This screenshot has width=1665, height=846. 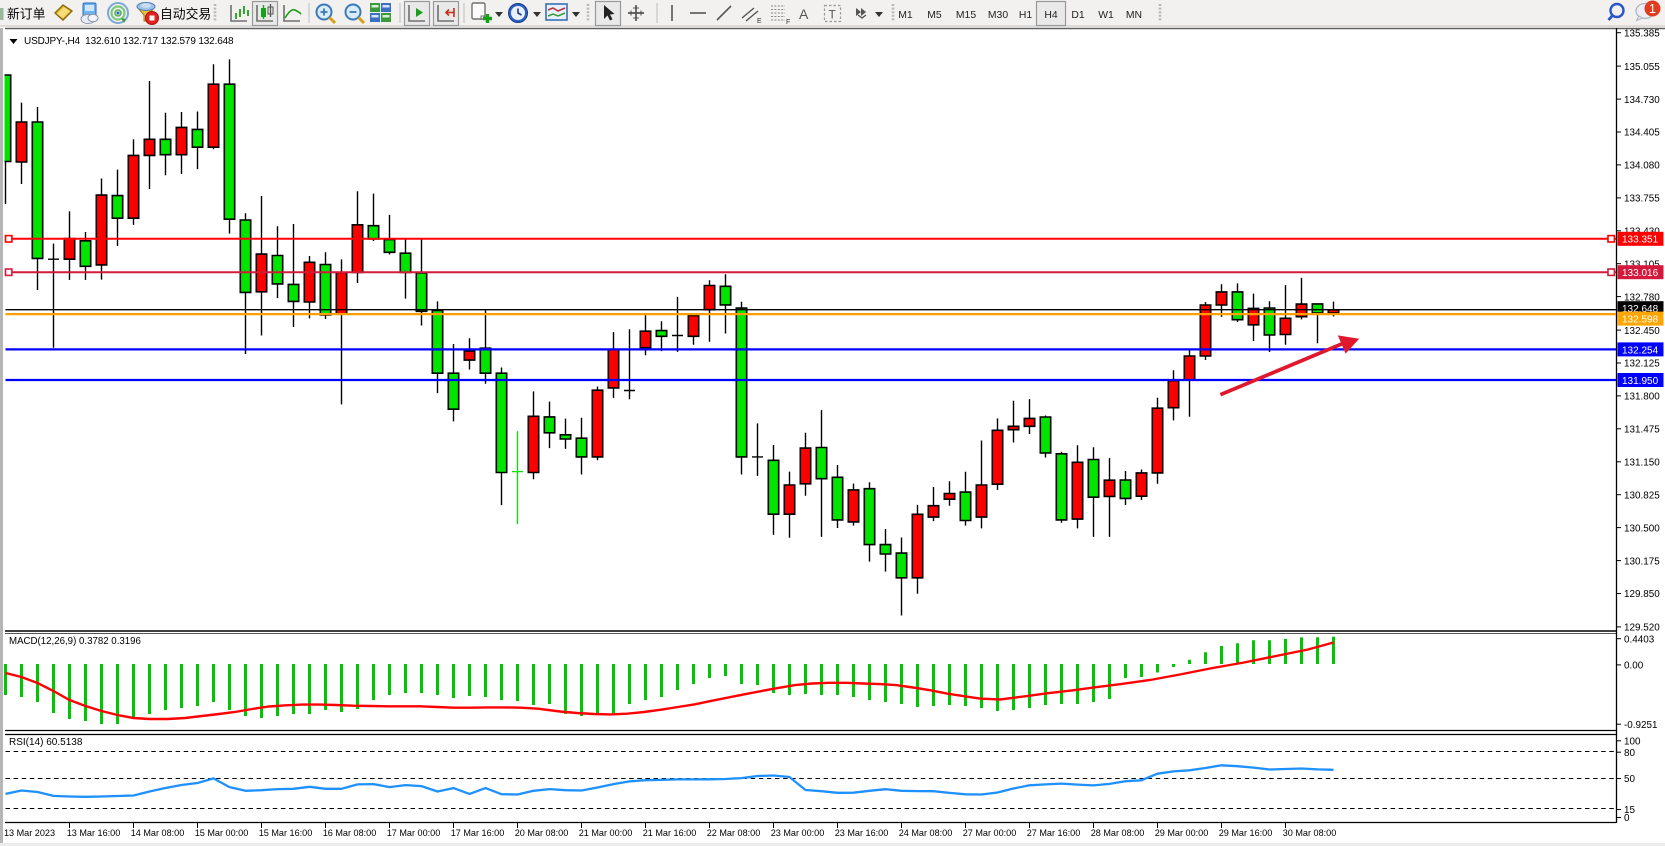 What do you see at coordinates (1106, 15) in the screenshot?
I see `svg-text: W1` at bounding box center [1106, 15].